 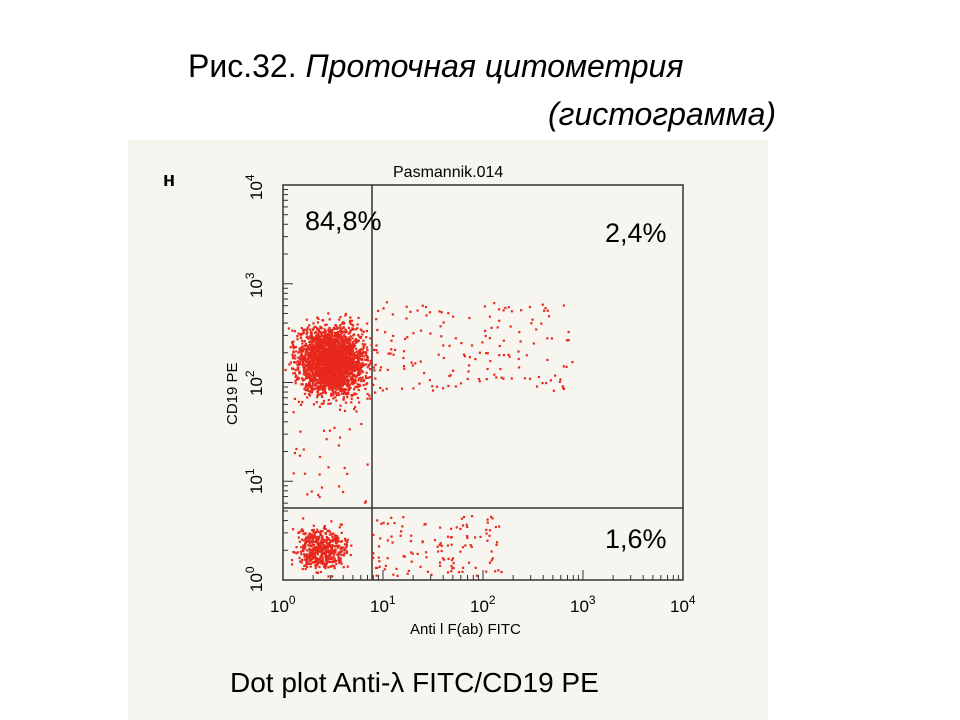 What do you see at coordinates (250, 373) in the screenshot?
I see `tick-exponent: 2` at bounding box center [250, 373].